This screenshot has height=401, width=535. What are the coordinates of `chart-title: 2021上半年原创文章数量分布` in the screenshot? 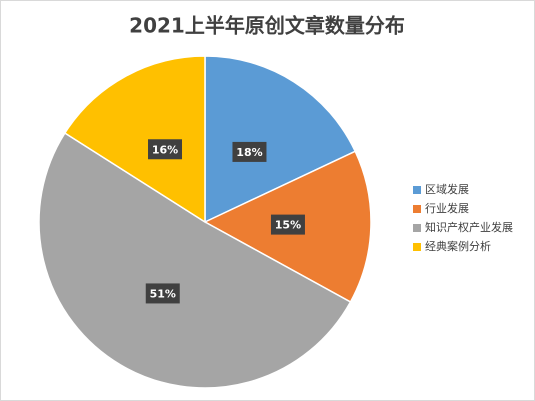 It's located at (267, 26).